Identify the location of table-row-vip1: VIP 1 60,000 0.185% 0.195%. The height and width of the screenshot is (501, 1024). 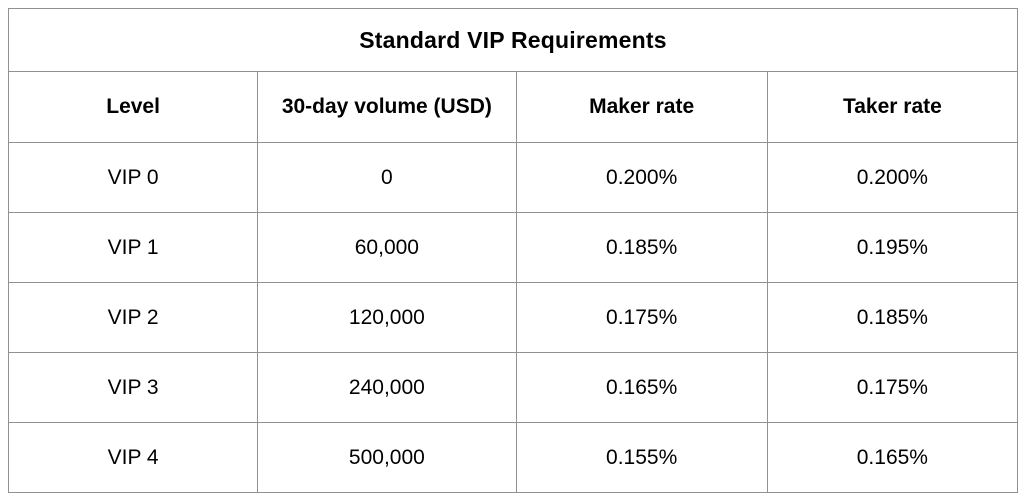
(513, 247).